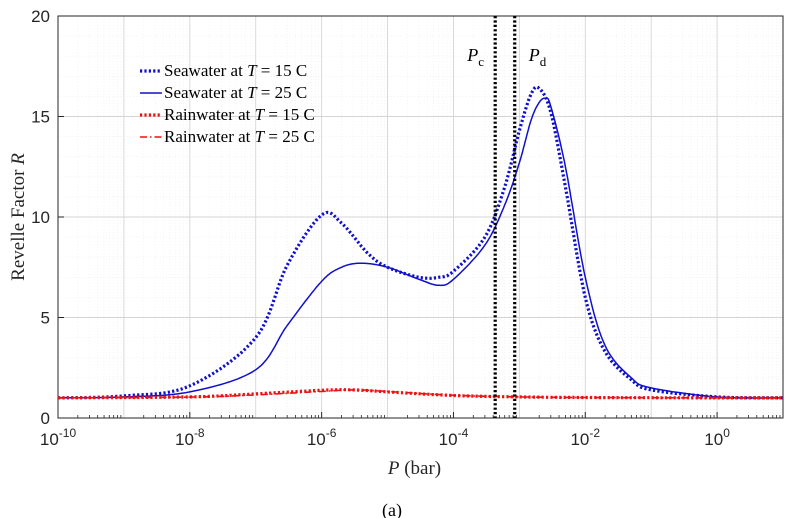  Describe the element at coordinates (45, 418) in the screenshot. I see `y-tick-label: 0` at that location.